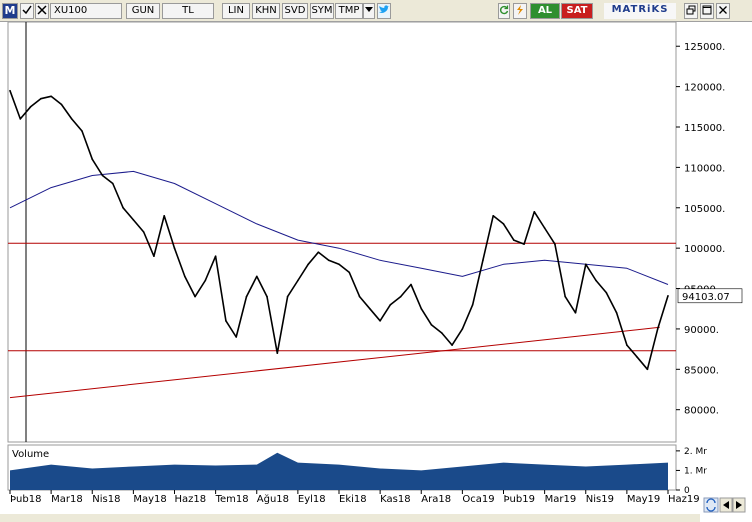  What do you see at coordinates (519, 499) in the screenshot?
I see `time-tick-label: Þub19` at bounding box center [519, 499].